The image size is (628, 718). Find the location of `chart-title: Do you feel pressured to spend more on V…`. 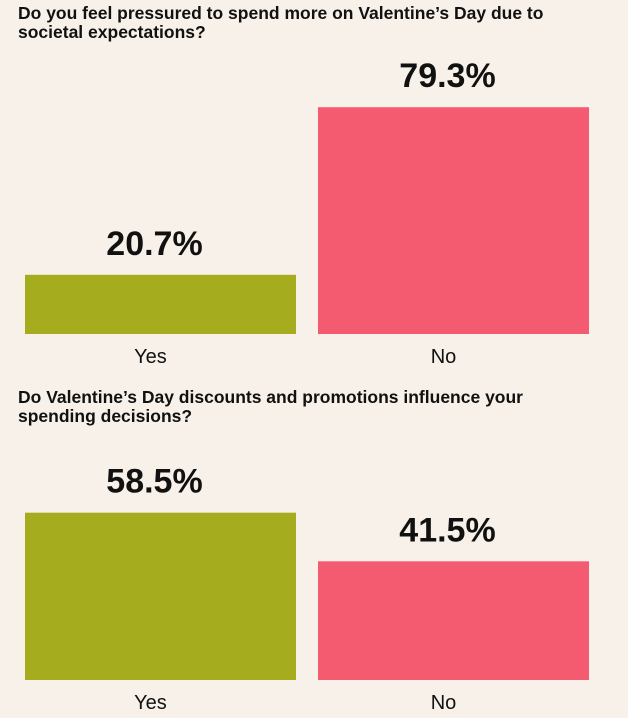

chart-title: Do you feel pressured to spend more on V… is located at coordinates (281, 22).